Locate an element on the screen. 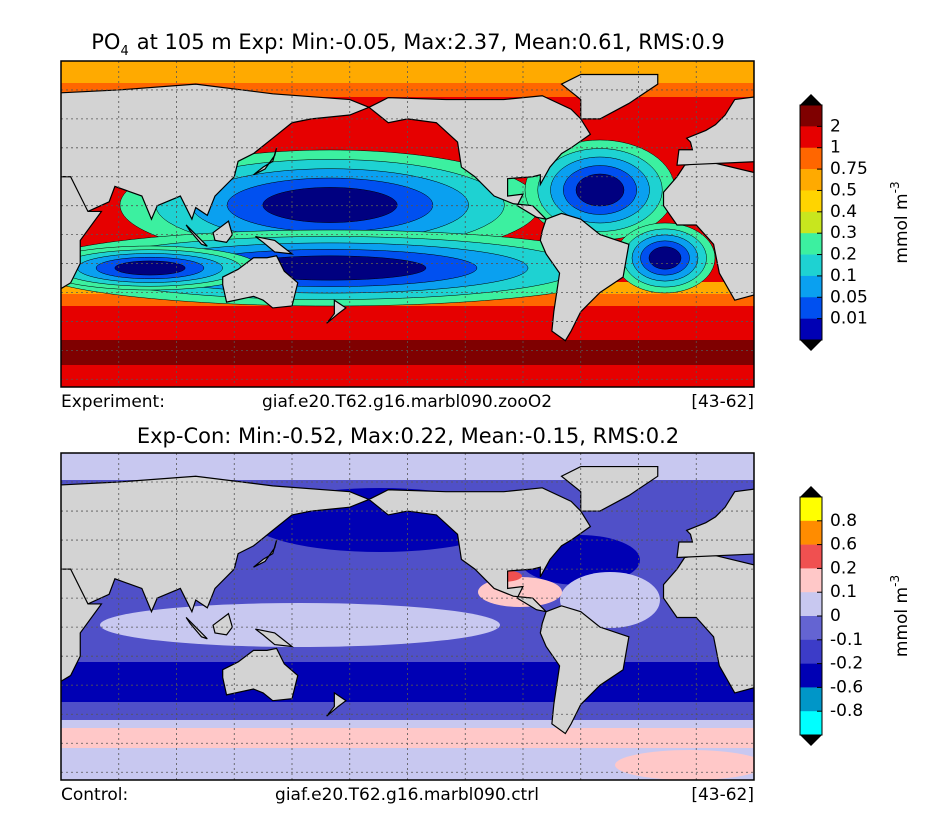  footer-case: giaf.e20.T62.g16.marbl090.ctrl is located at coordinates (407, 795).